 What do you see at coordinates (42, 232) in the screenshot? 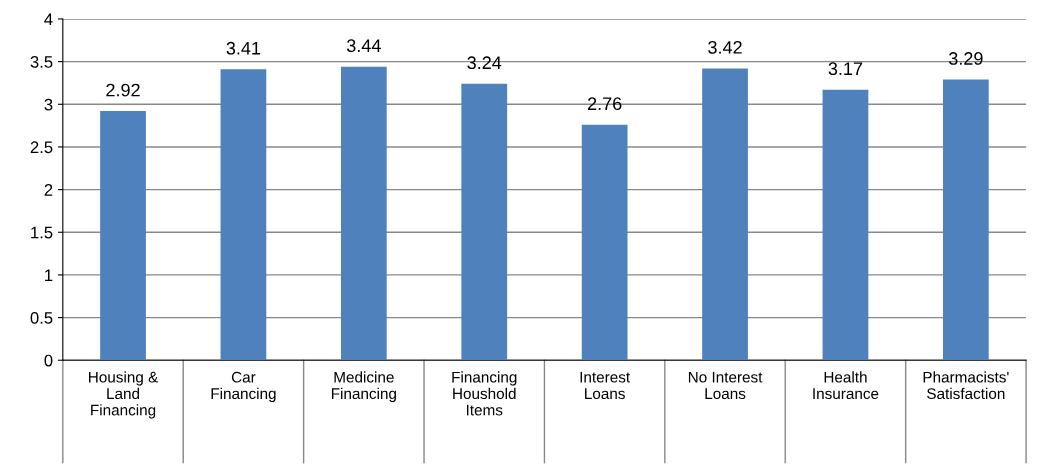
I see `y-tick-label: 1.5` at bounding box center [42, 232].